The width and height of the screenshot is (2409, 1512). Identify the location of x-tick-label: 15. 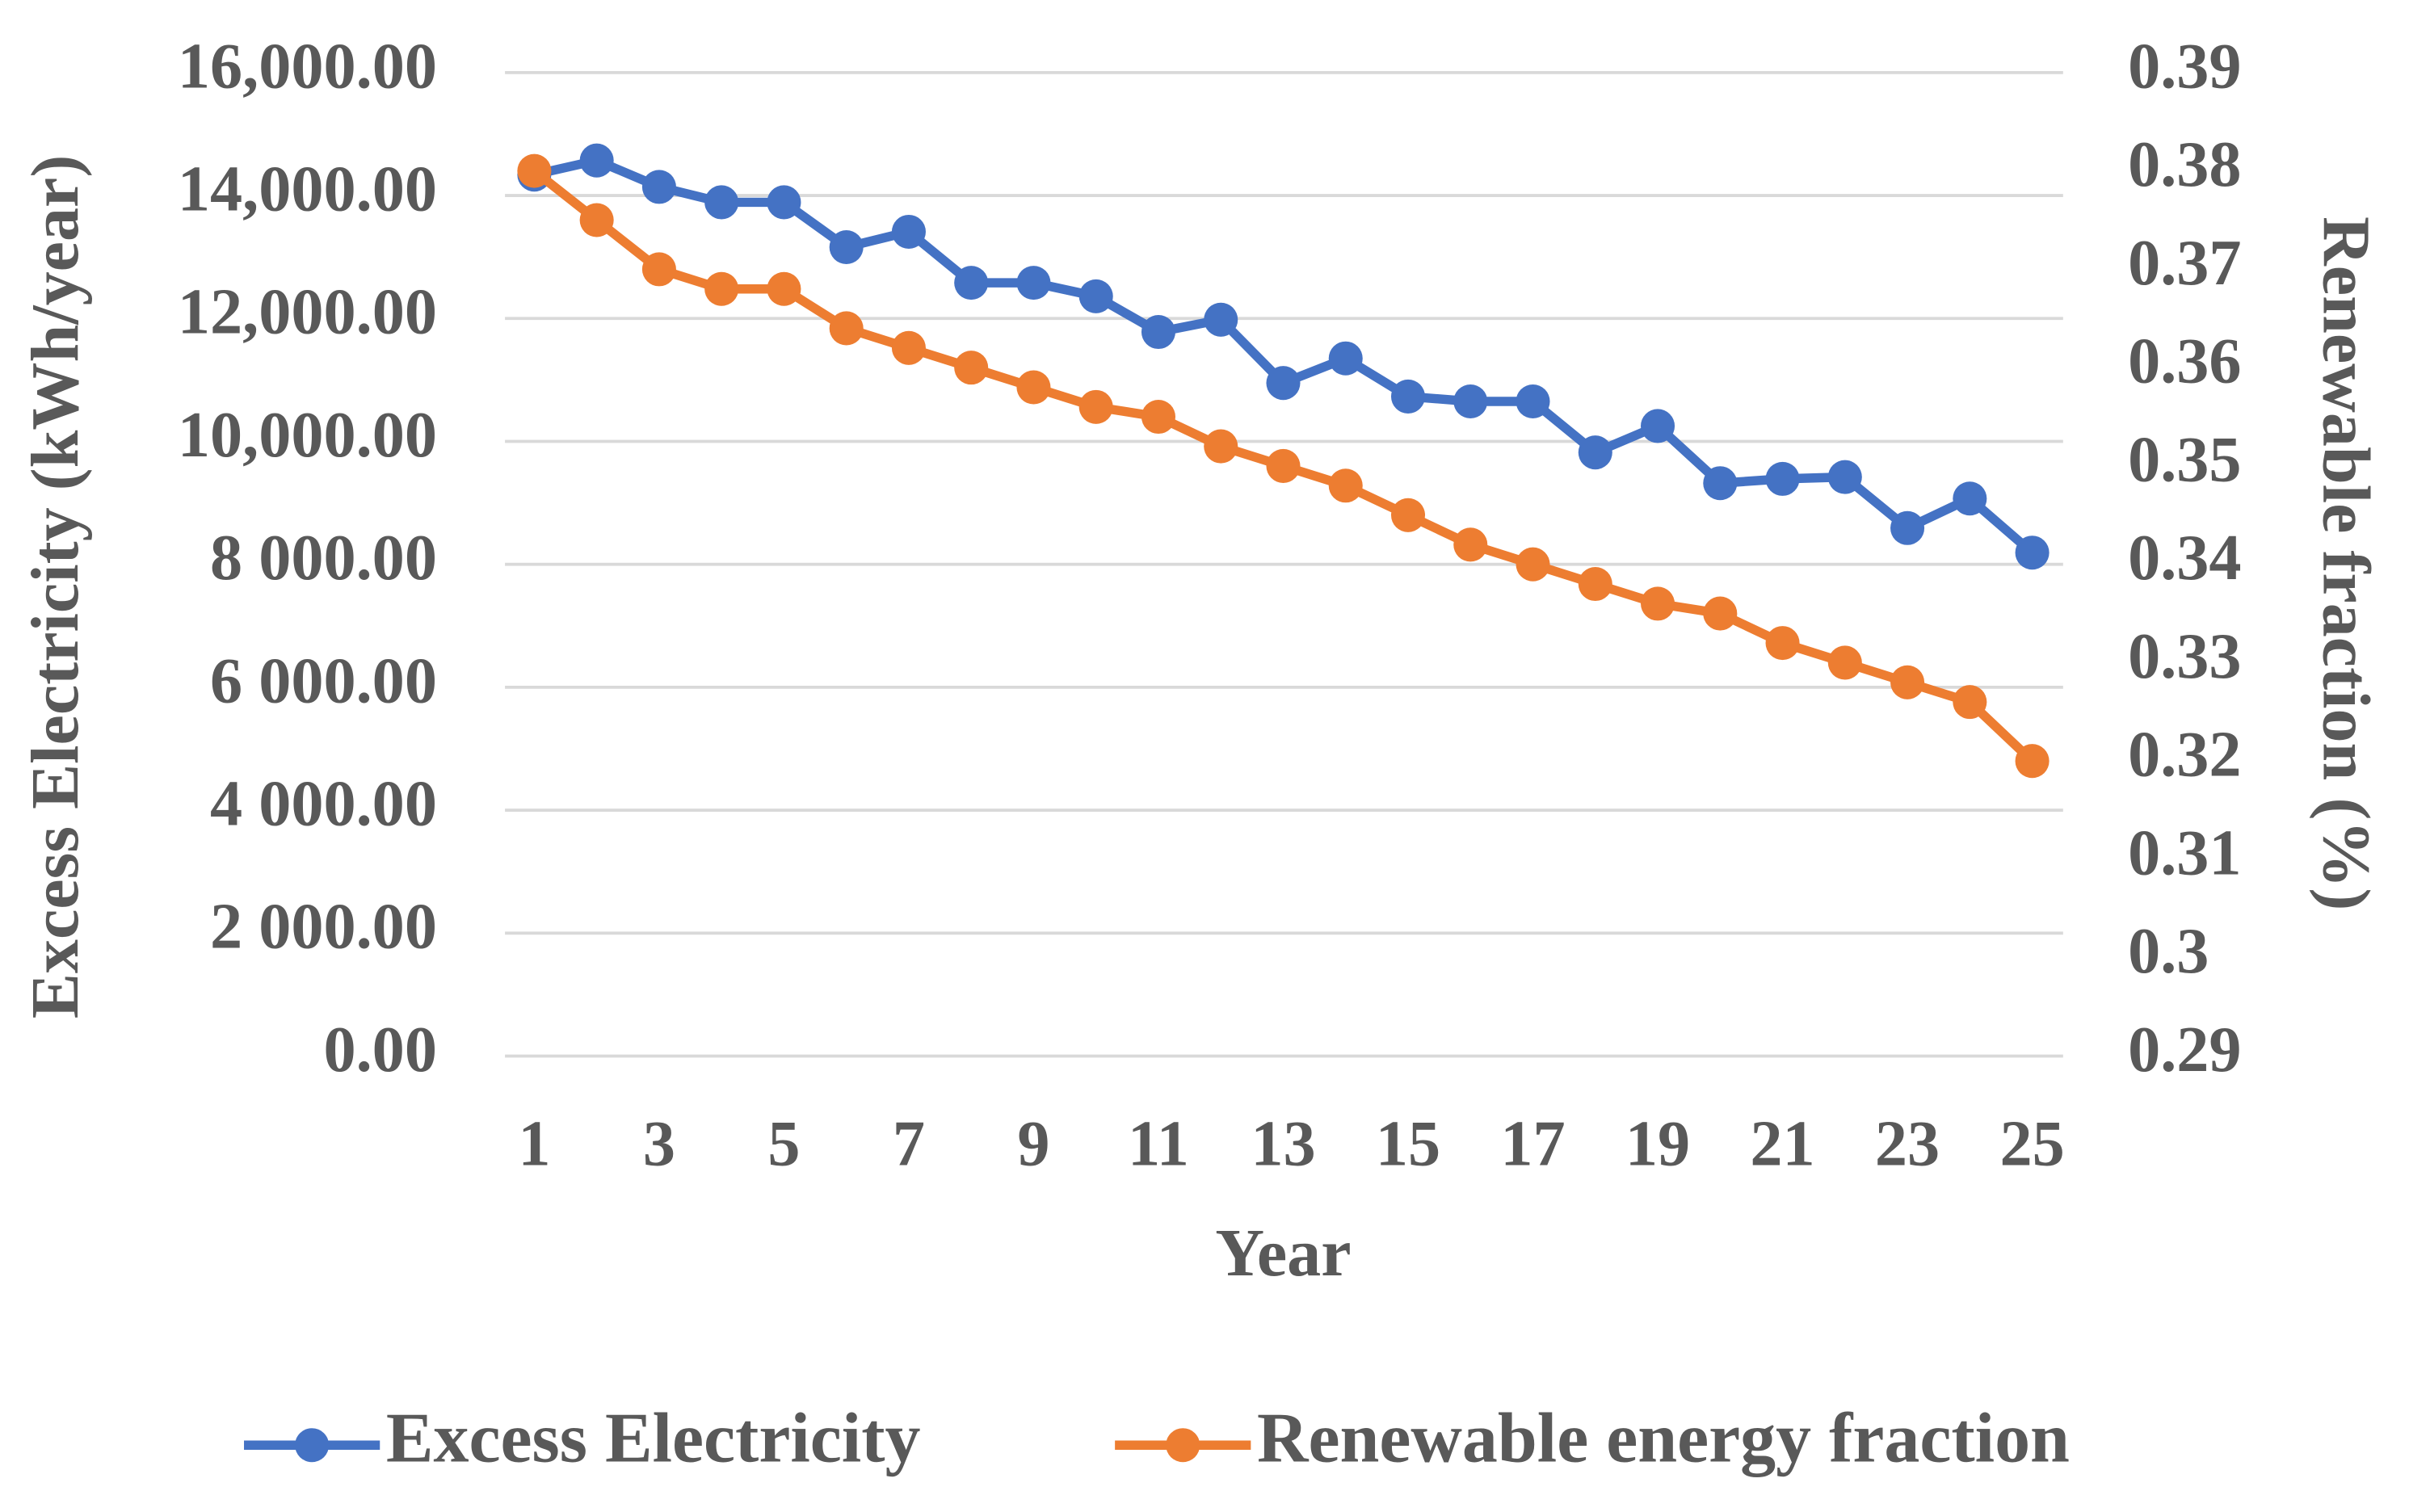
(1408, 1144).